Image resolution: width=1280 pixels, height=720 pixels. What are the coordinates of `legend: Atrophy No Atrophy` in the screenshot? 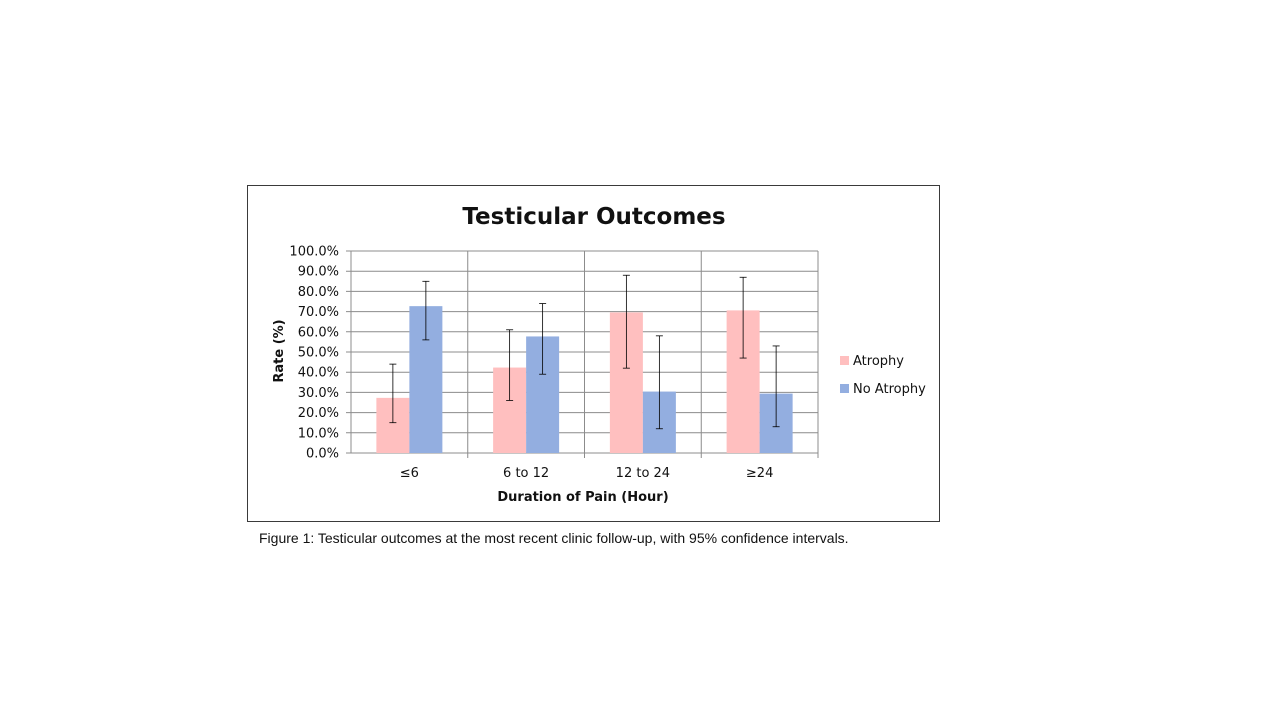 It's located at (883, 375).